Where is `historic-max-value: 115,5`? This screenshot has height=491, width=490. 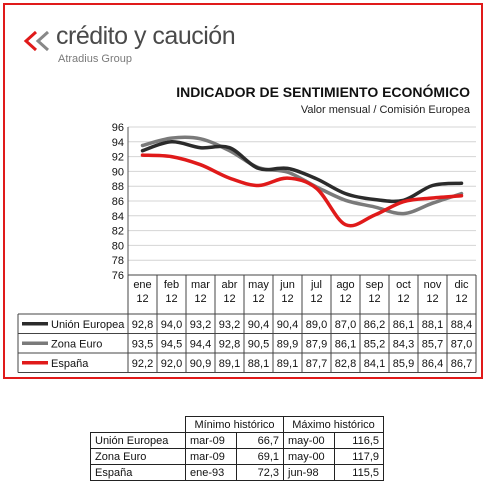 historic-max-value: 115,5 is located at coordinates (359, 472).